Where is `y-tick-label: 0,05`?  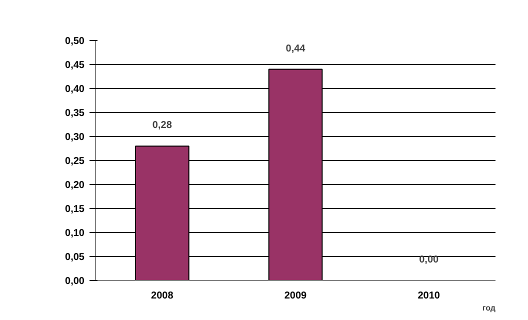
y-tick-label: 0,05 is located at coordinates (75, 257).